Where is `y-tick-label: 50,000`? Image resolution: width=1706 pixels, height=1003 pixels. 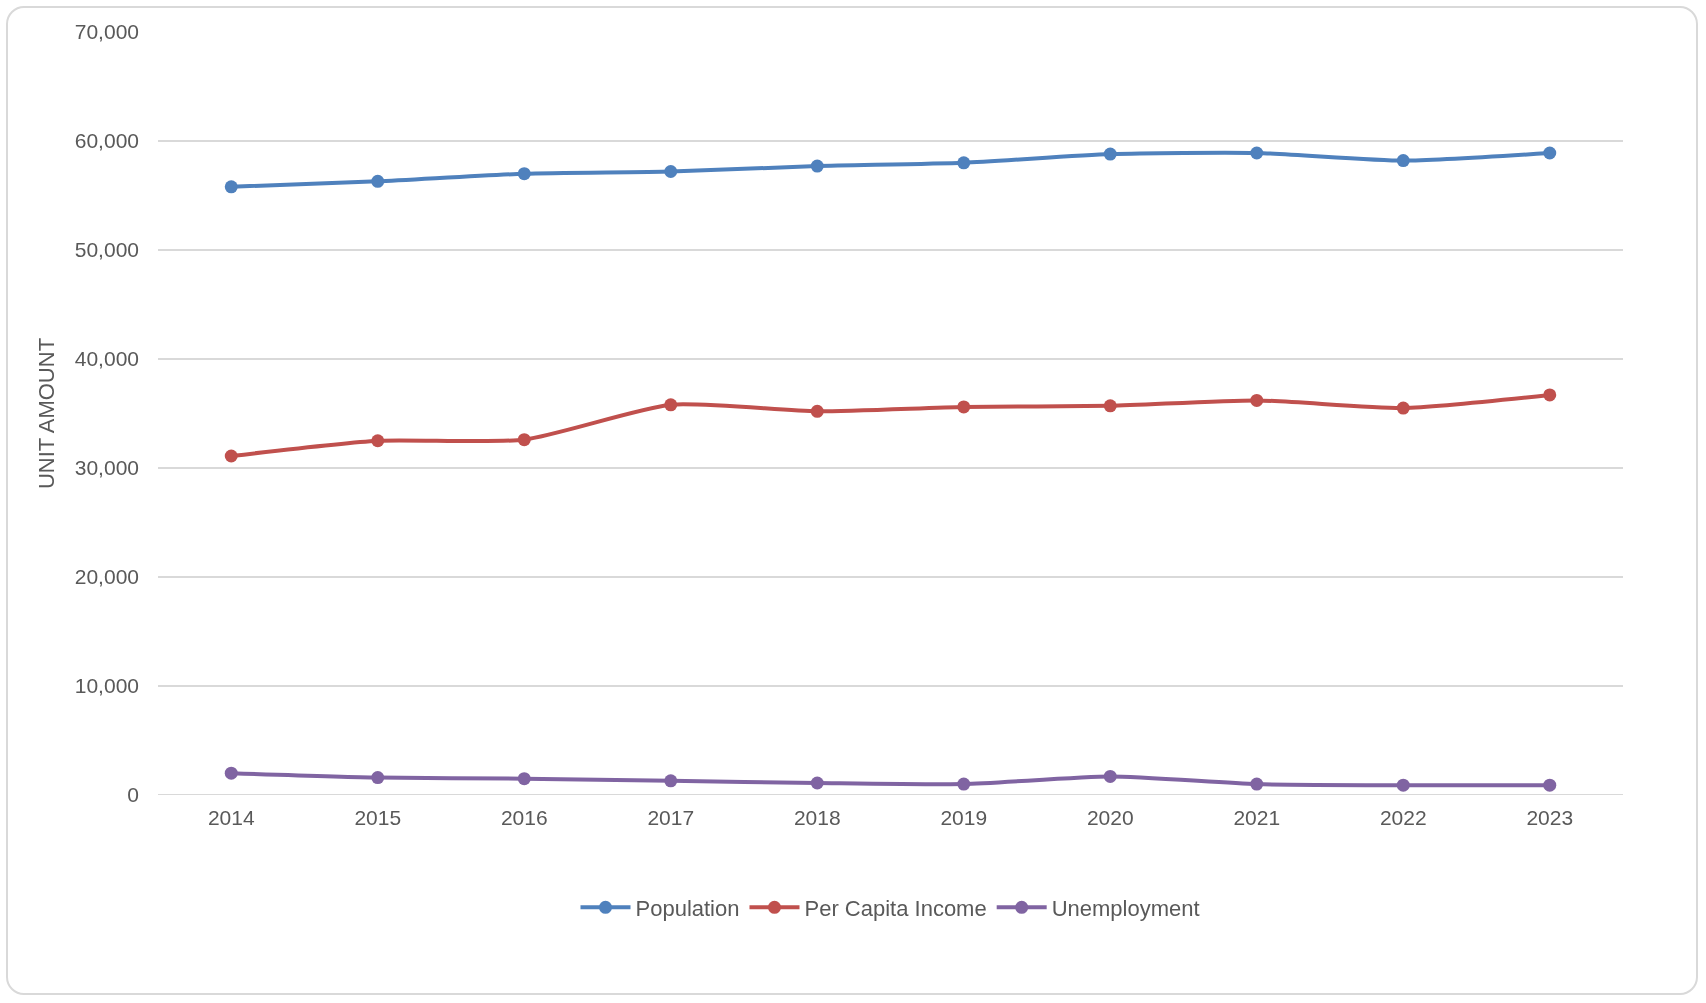
y-tick-label: 50,000 is located at coordinates (106, 250).